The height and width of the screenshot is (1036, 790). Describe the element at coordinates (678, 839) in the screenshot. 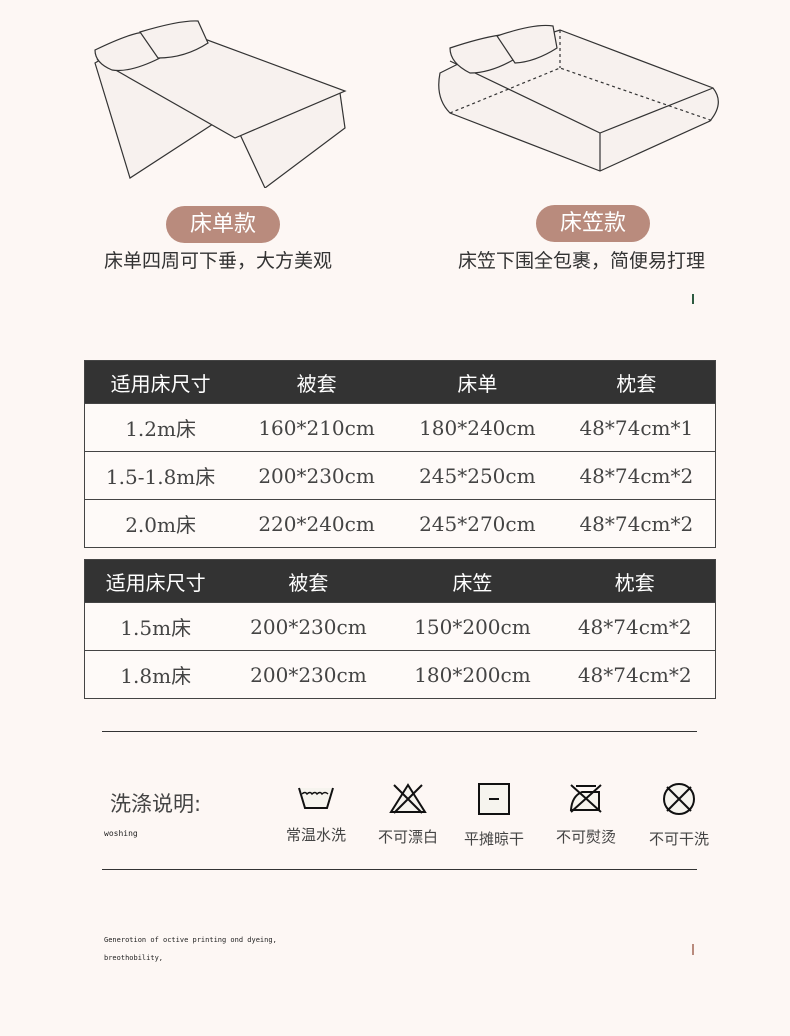

I see `care-label: 不可干洗` at that location.